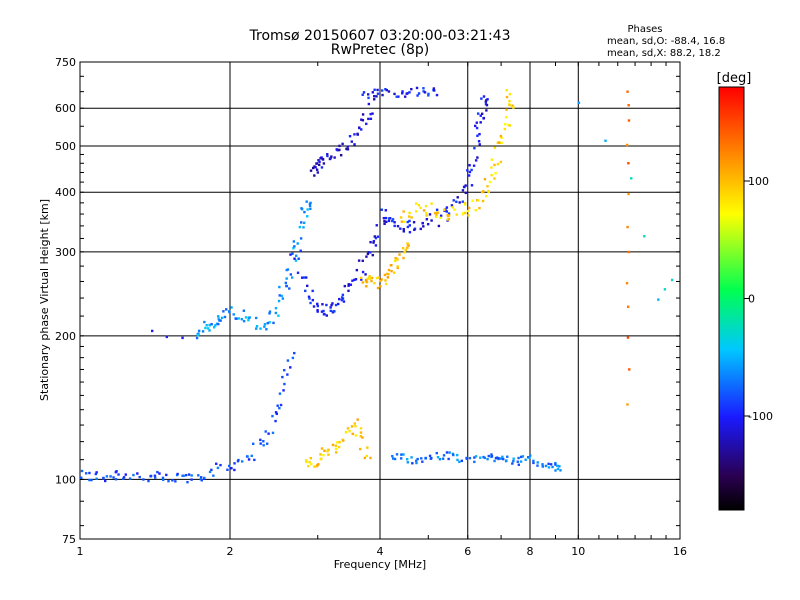 This screenshot has width=800, height=600. Describe the element at coordinates (758, 181) in the screenshot. I see `colorbar-tick-label: 100` at that location.